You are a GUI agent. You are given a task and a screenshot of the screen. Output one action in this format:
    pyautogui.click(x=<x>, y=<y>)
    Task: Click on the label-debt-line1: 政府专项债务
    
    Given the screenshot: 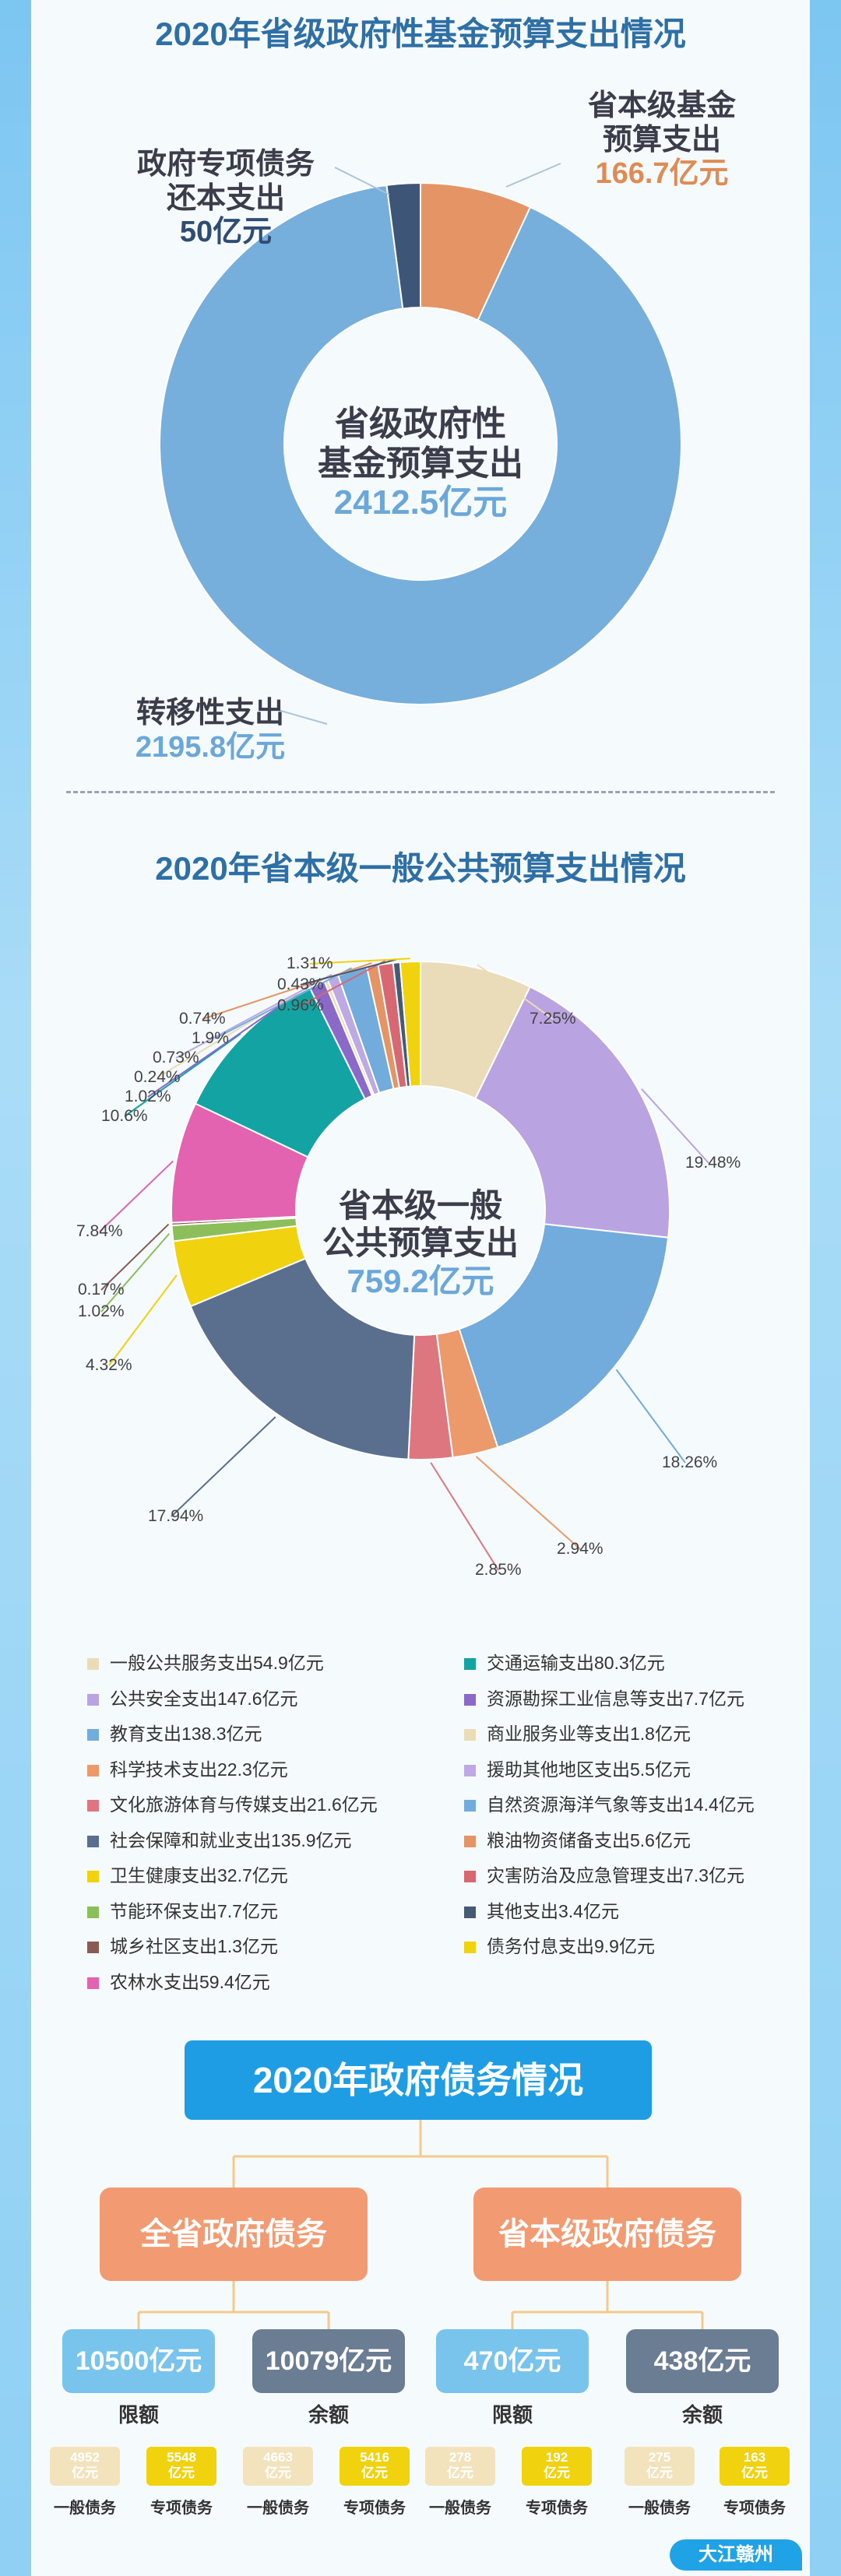 What is the action you would take?
    pyautogui.click(x=225, y=164)
    